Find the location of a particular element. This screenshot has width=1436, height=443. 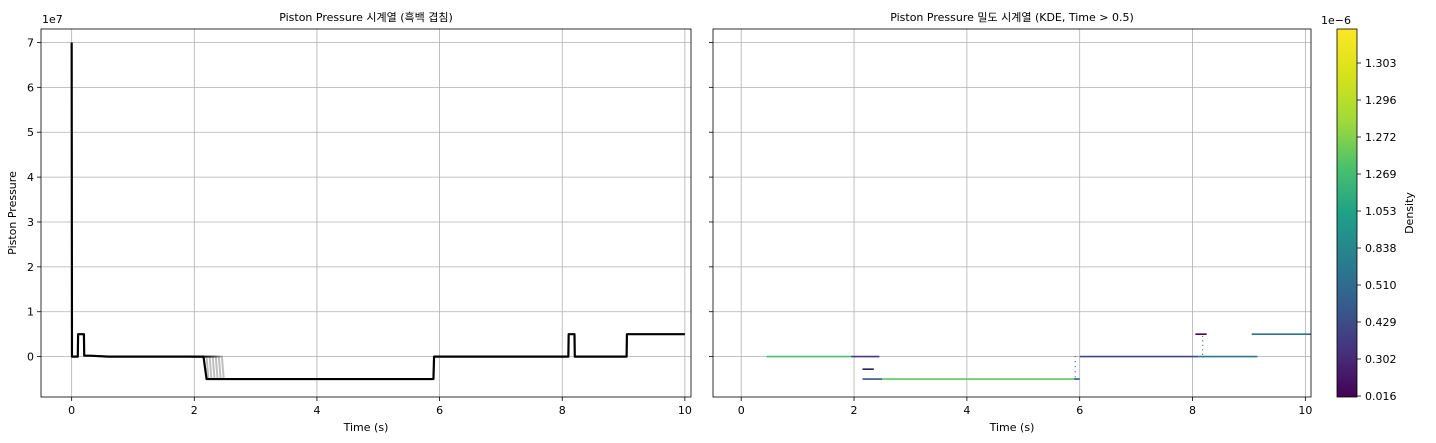

colorbar-tick-label: 0.510 is located at coordinates (1381, 285).